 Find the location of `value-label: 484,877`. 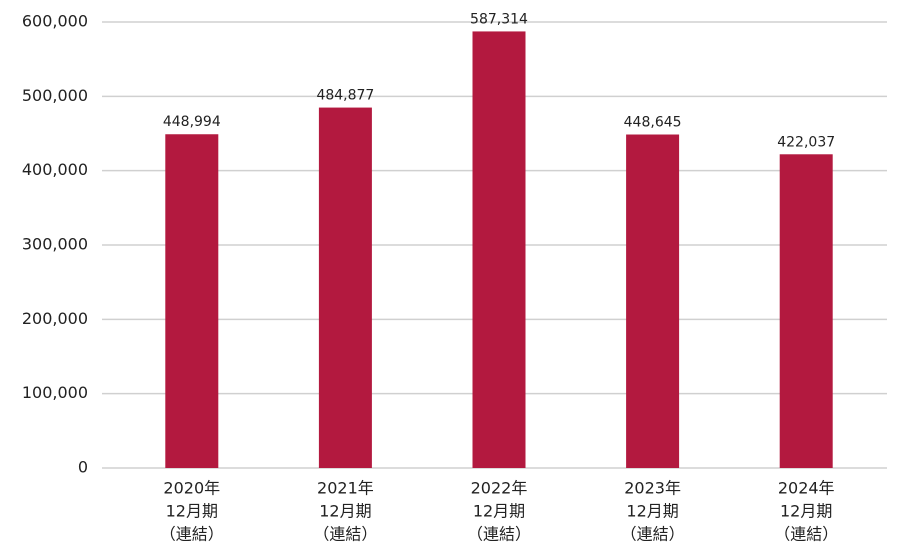

value-label: 484,877 is located at coordinates (345, 96).